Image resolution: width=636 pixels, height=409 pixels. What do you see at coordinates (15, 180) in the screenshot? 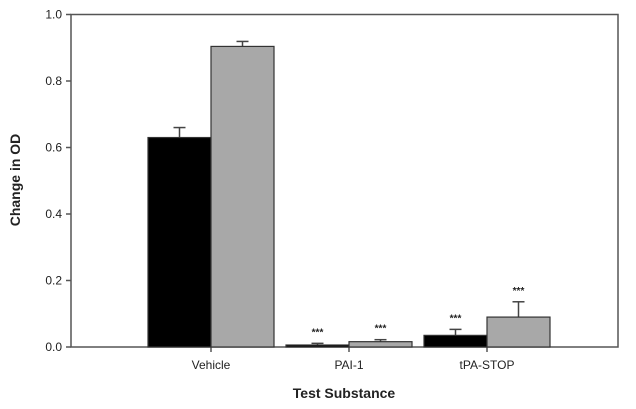
I see `y-axis-label: Change in OD` at bounding box center [15, 180].